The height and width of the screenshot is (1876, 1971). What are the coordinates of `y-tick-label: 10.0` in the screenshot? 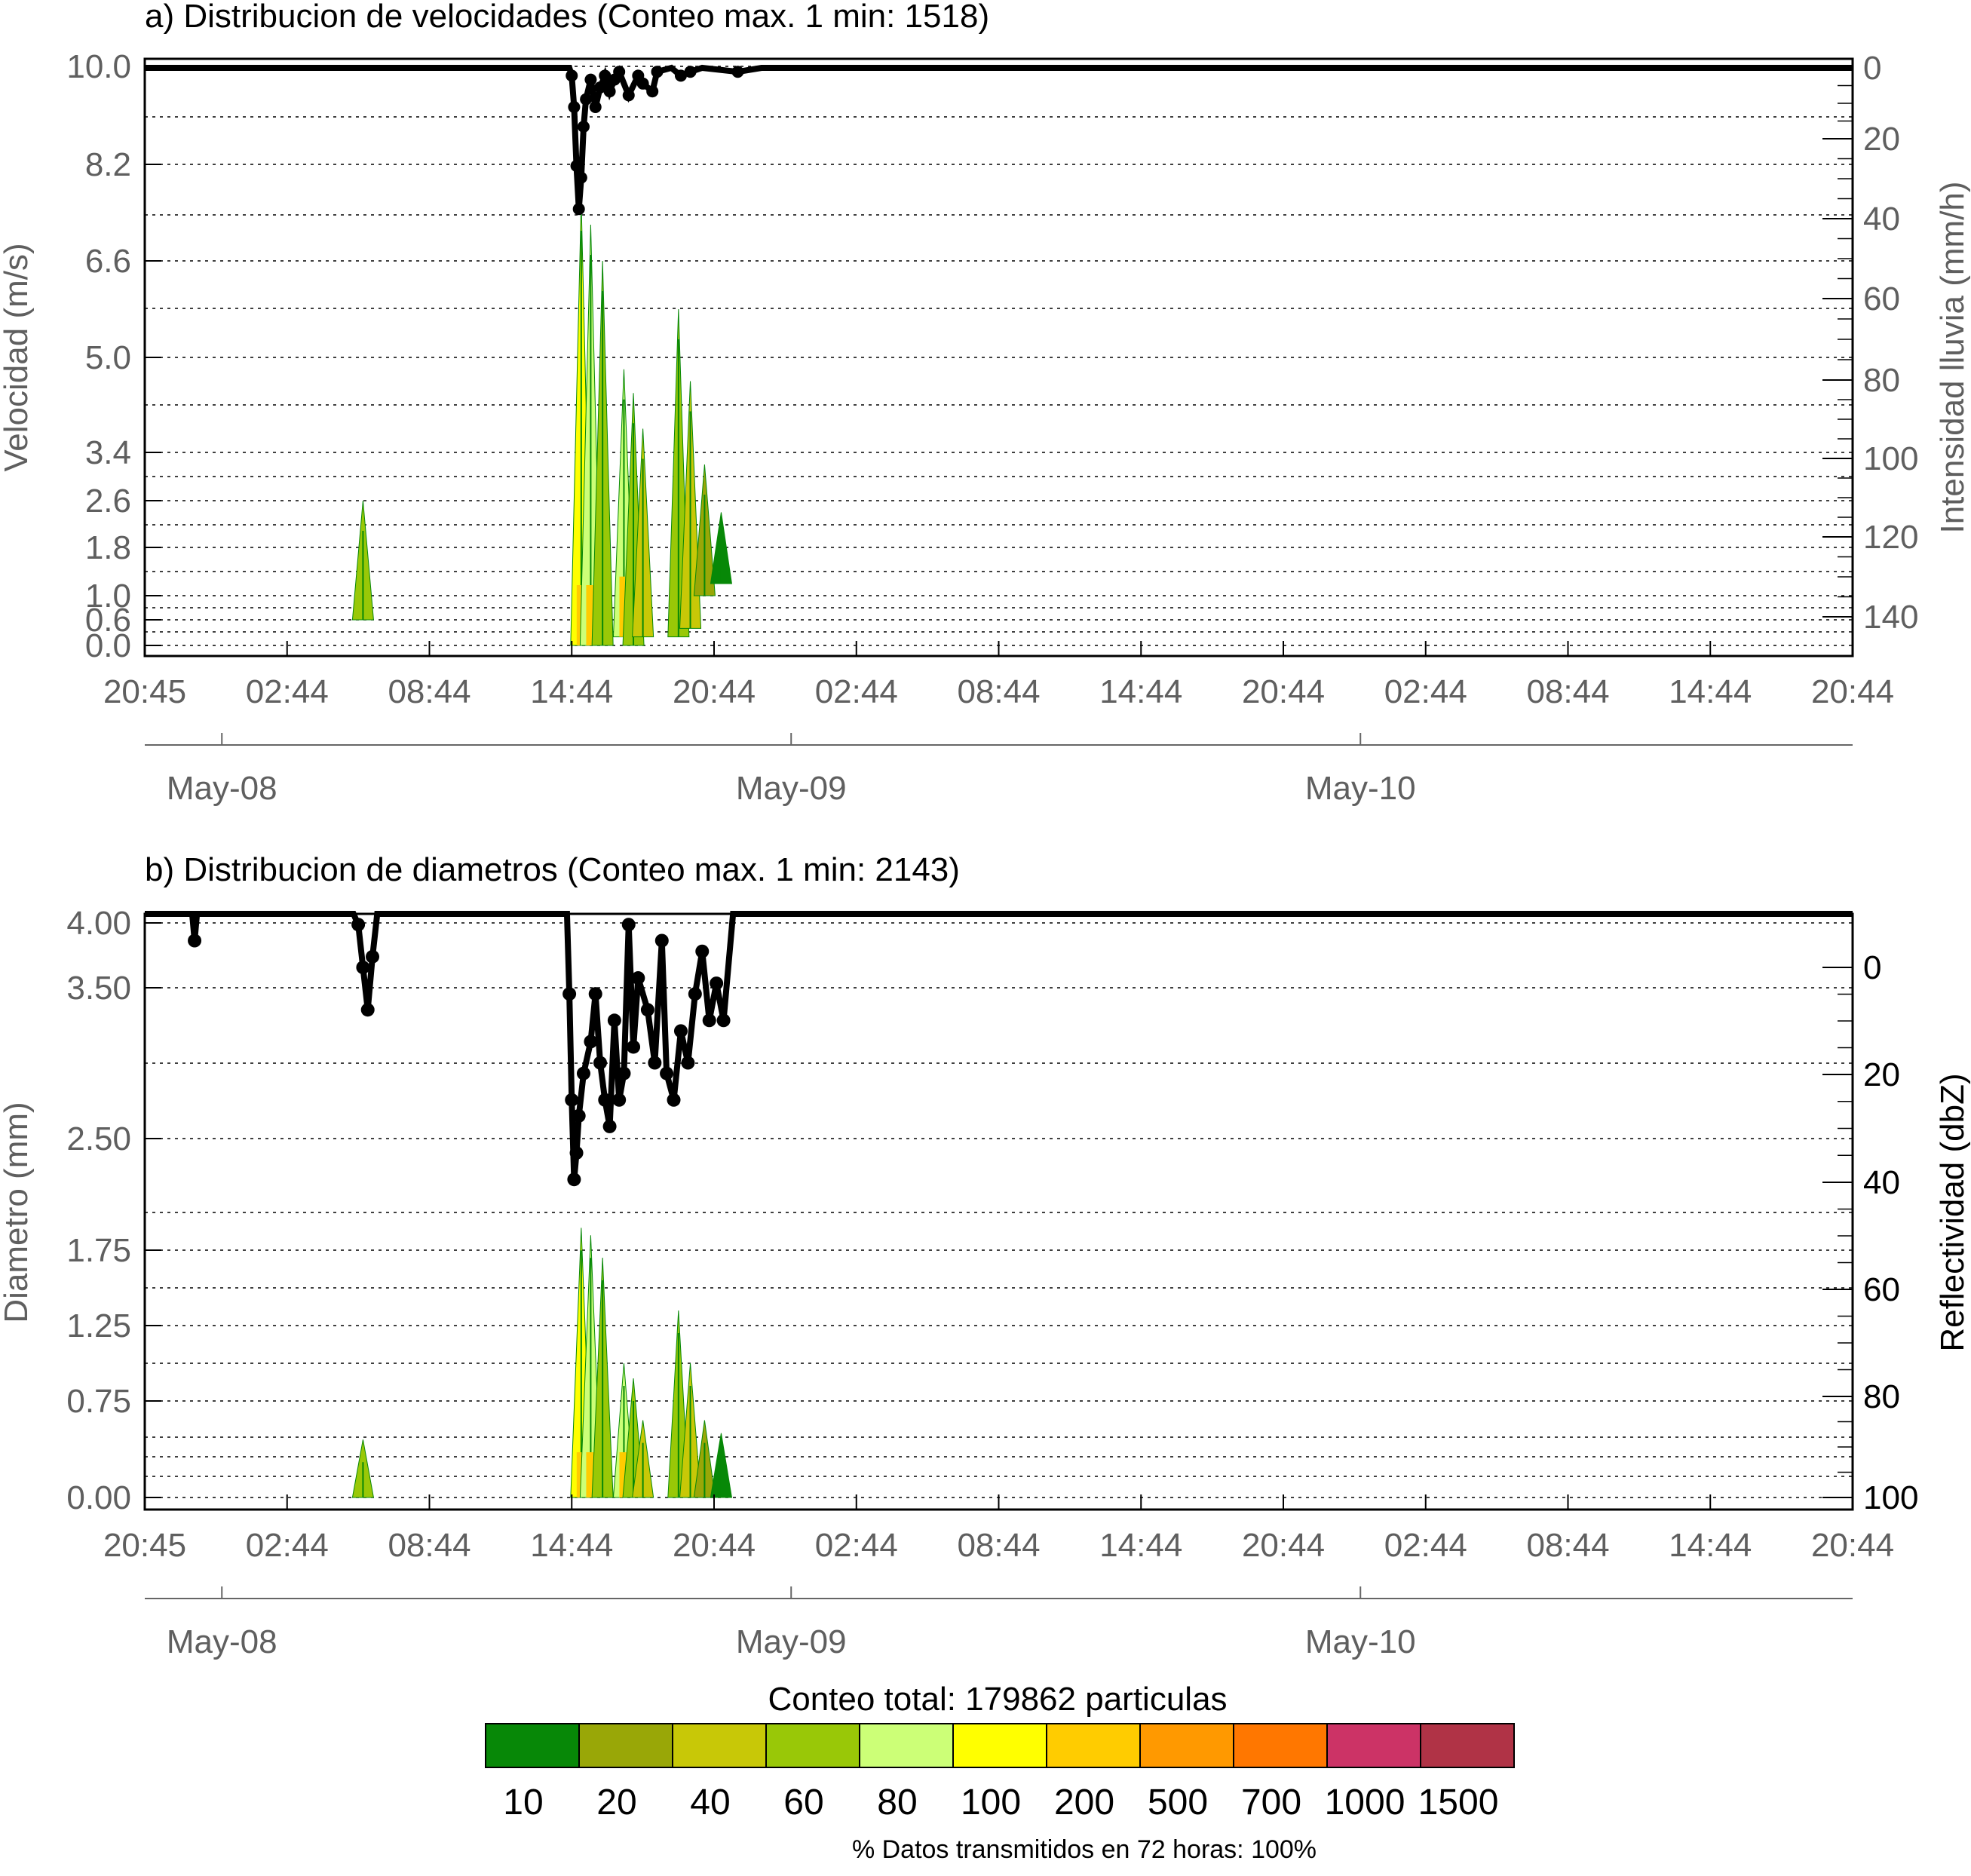 It's located at (99, 66).